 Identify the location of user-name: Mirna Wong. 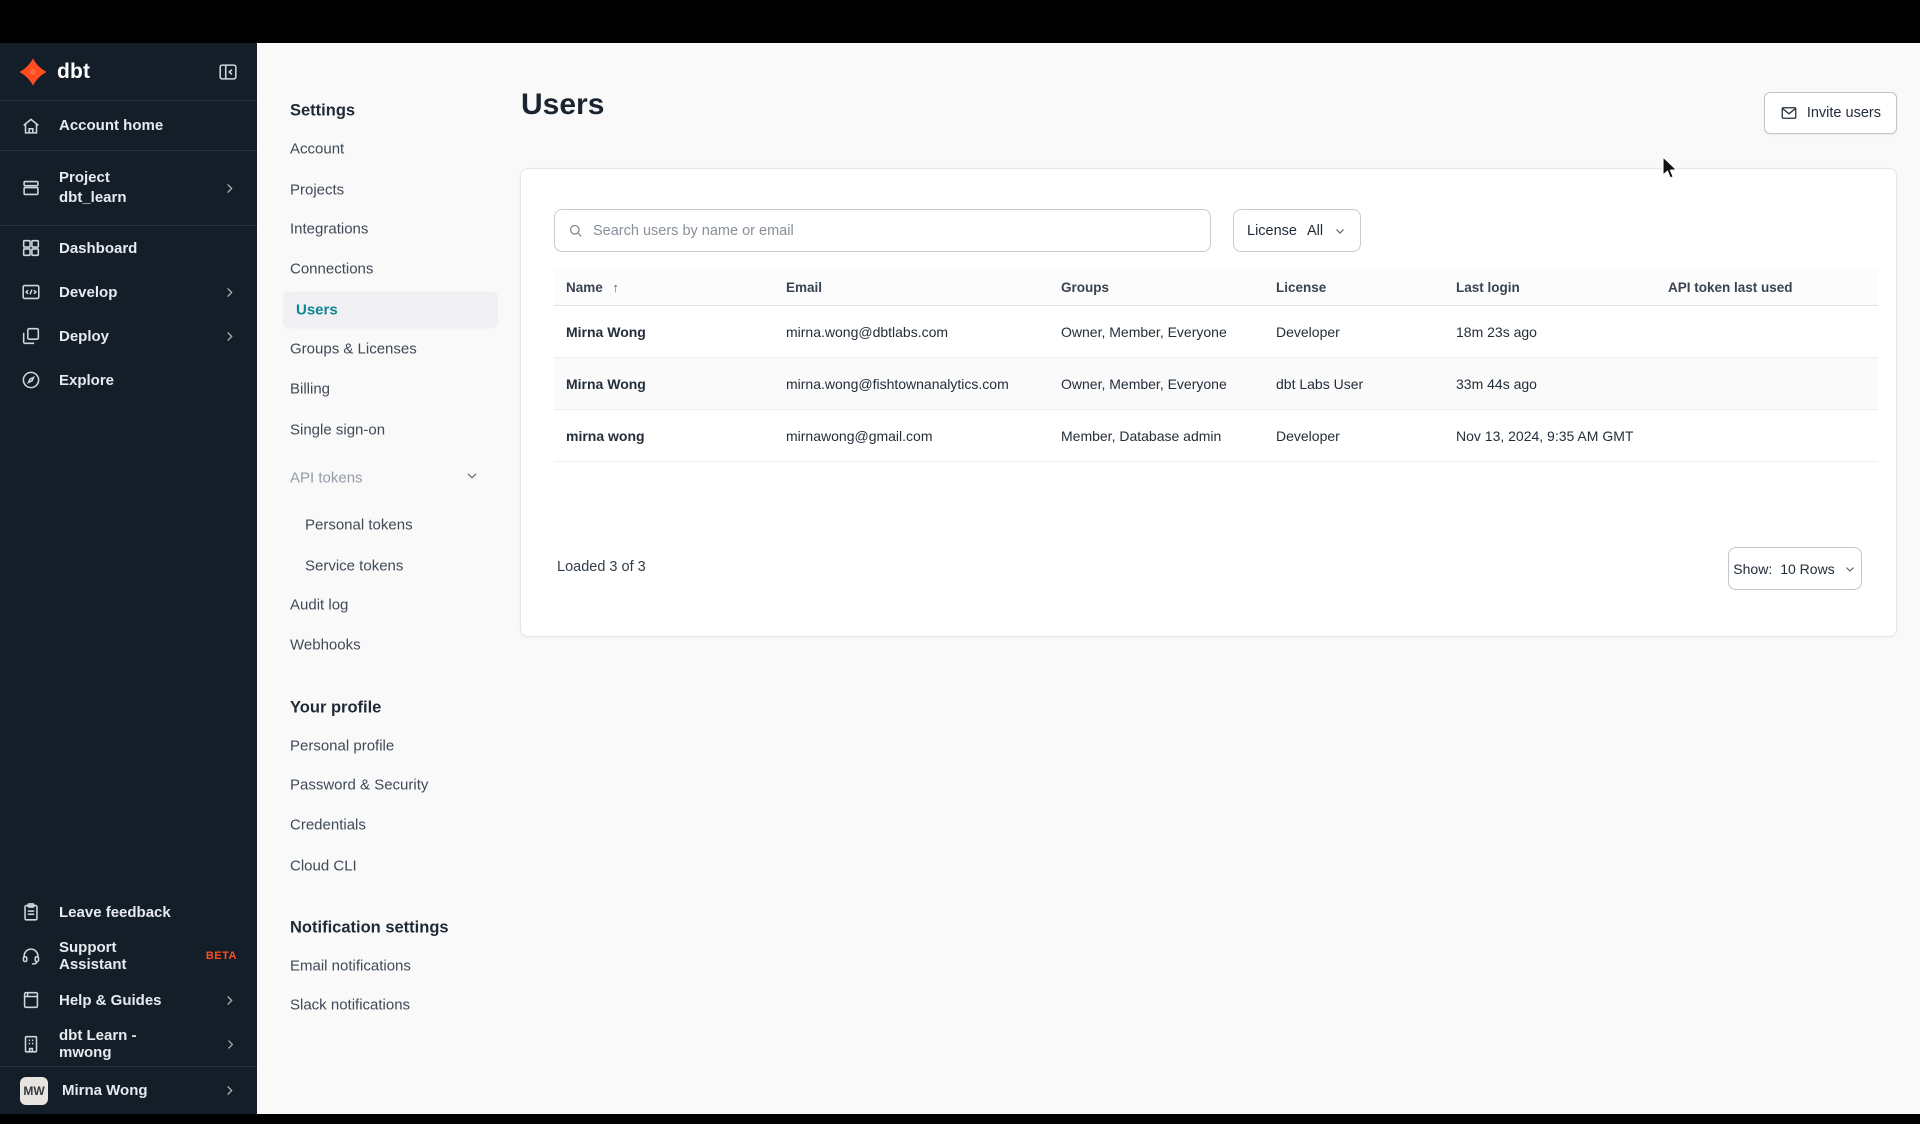
(105, 1090).